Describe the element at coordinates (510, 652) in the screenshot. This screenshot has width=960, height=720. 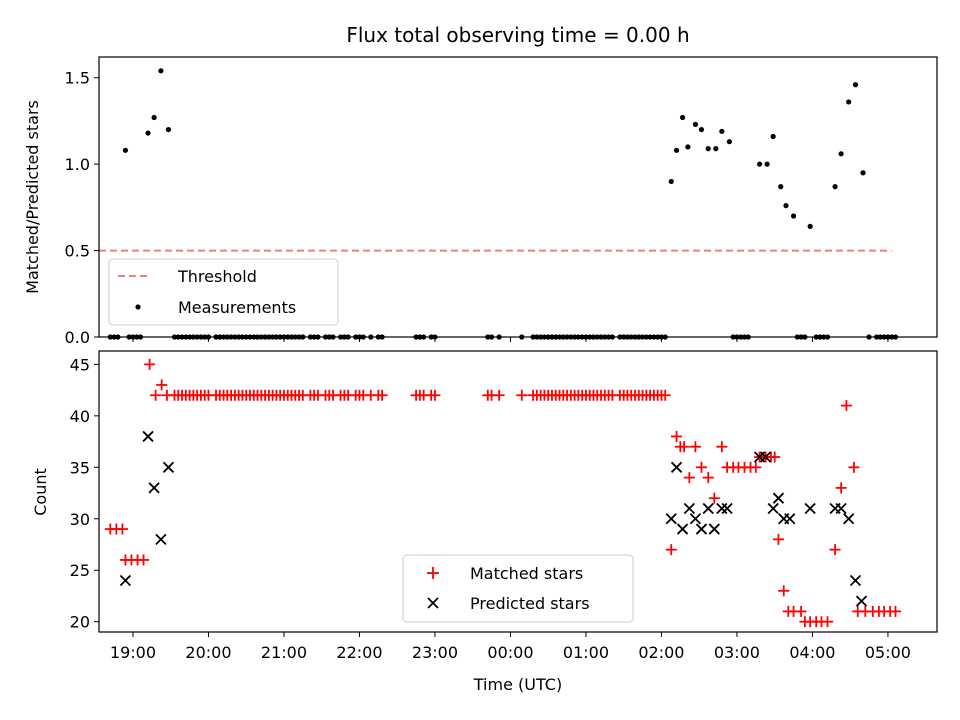
I see `x-tick-label: 00:00` at that location.